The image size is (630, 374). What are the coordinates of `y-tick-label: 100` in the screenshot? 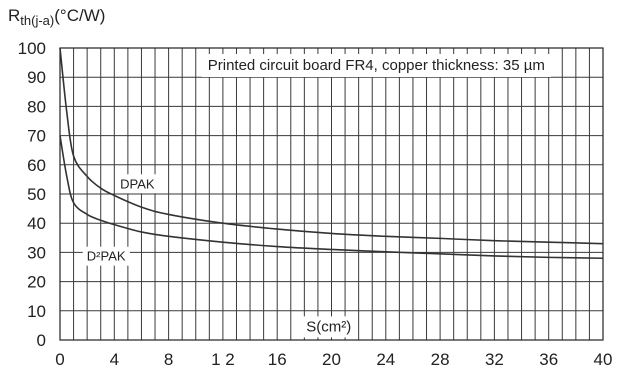 It's located at (32, 48).